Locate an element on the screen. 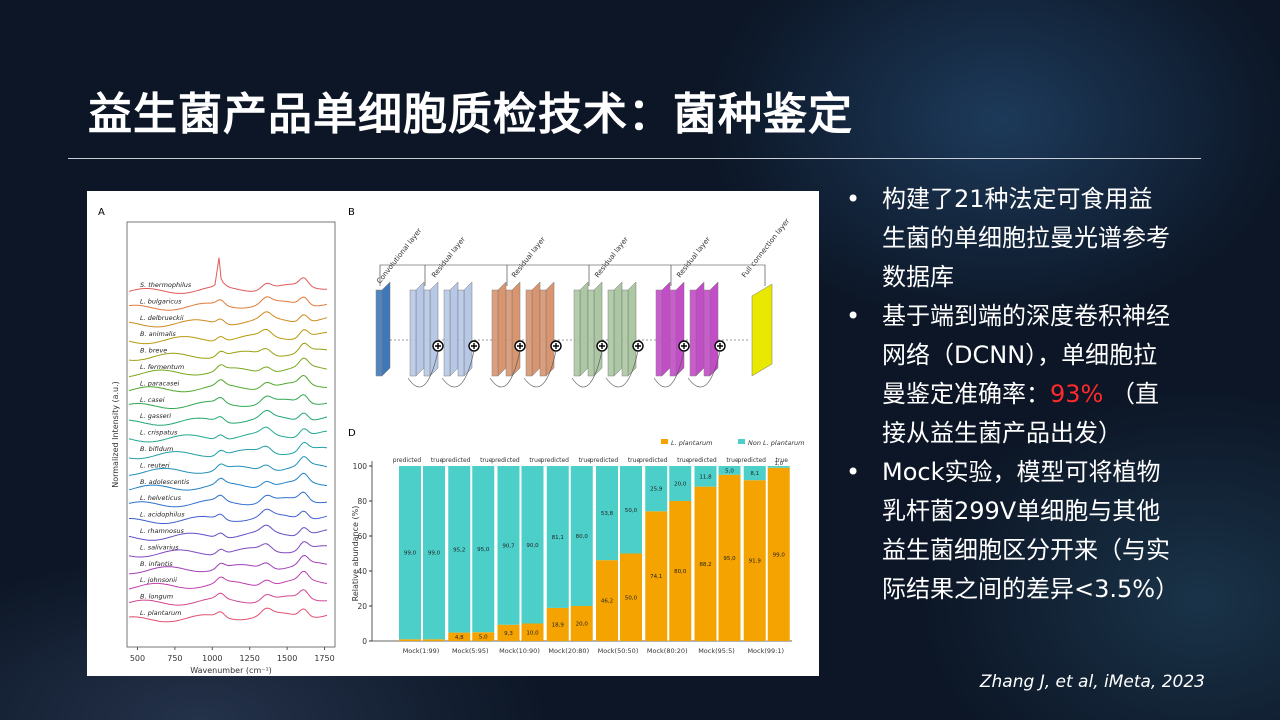  x-tick-label: 1250 is located at coordinates (250, 658).